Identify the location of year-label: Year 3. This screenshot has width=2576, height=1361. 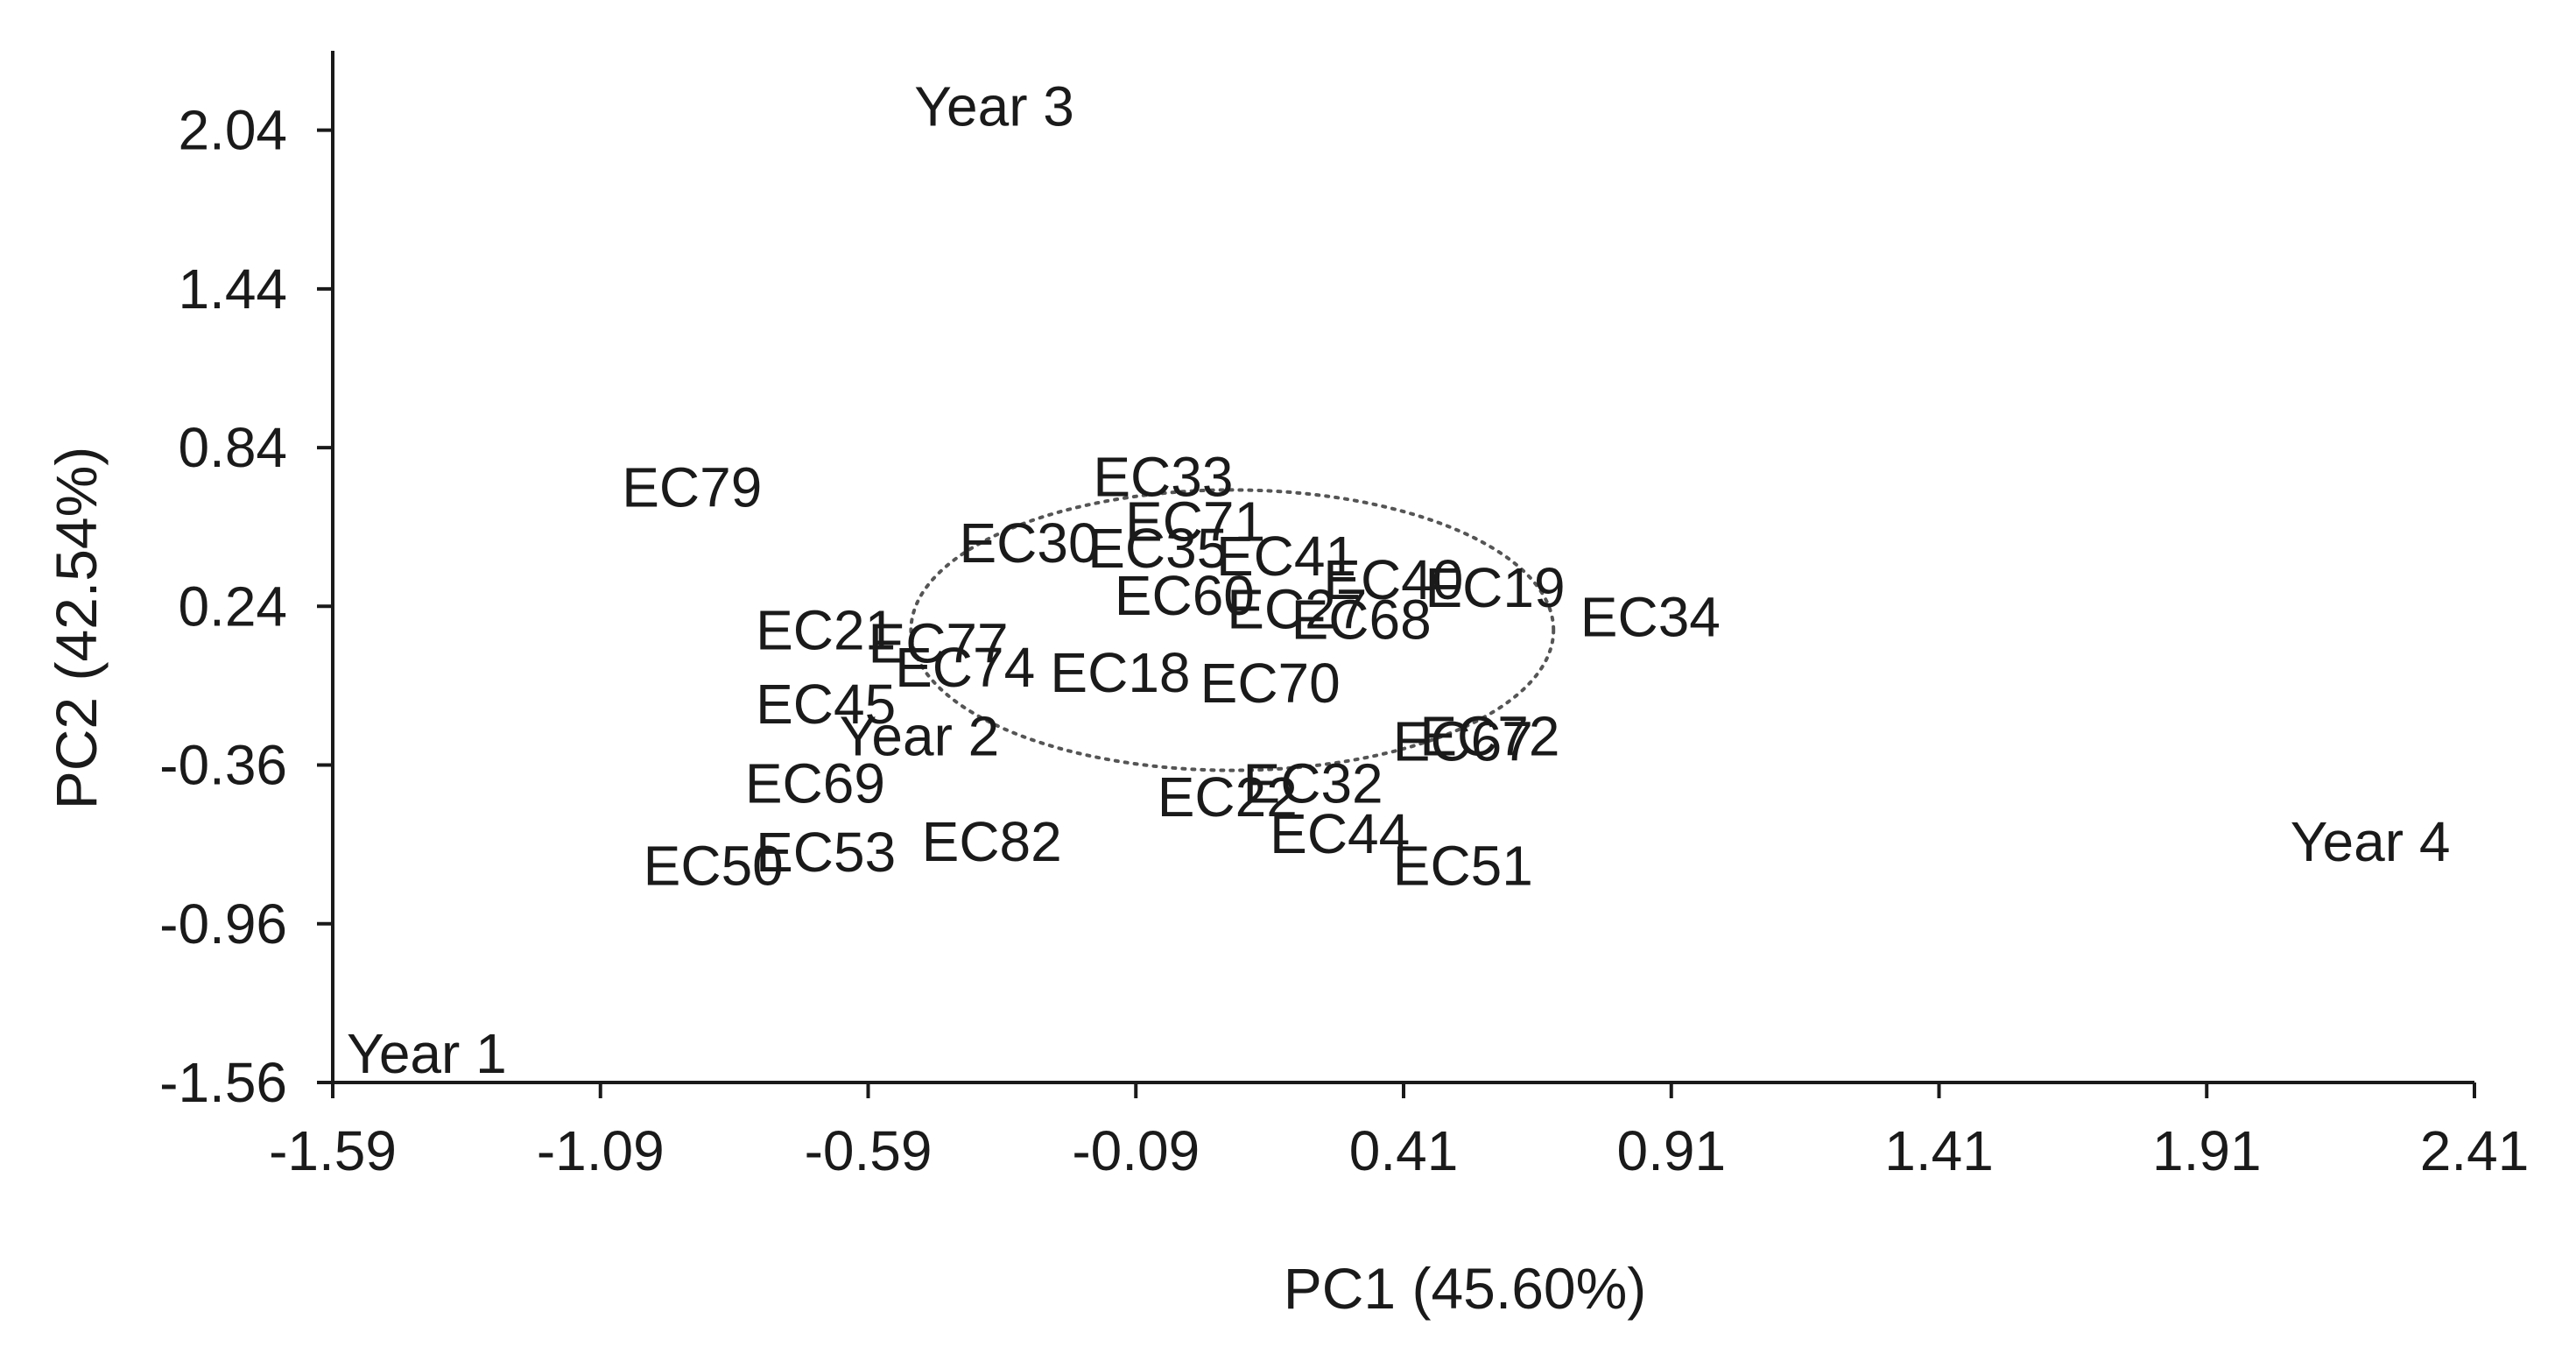
(994, 106).